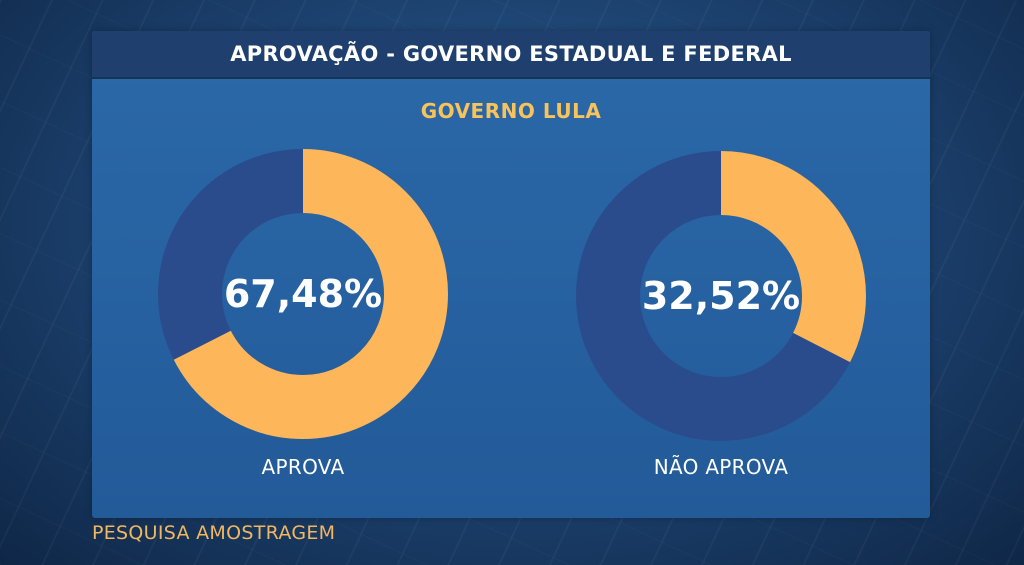 This screenshot has height=565, width=1024. I want to click on donut-chart-nao-aprova: 32,52%, so click(721, 296).